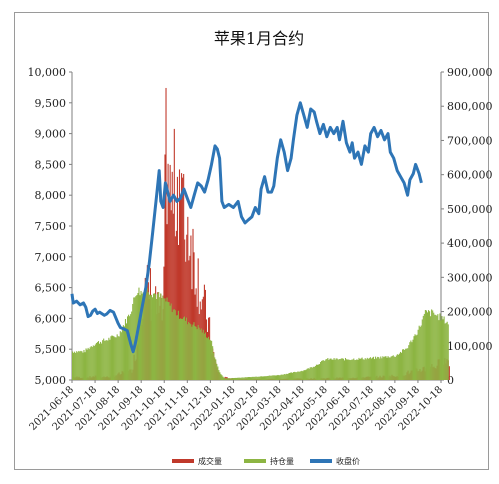 The width and height of the screenshot is (499, 484). What do you see at coordinates (51, 288) in the screenshot?
I see `y-left-tick-label: 6,500` at bounding box center [51, 288].